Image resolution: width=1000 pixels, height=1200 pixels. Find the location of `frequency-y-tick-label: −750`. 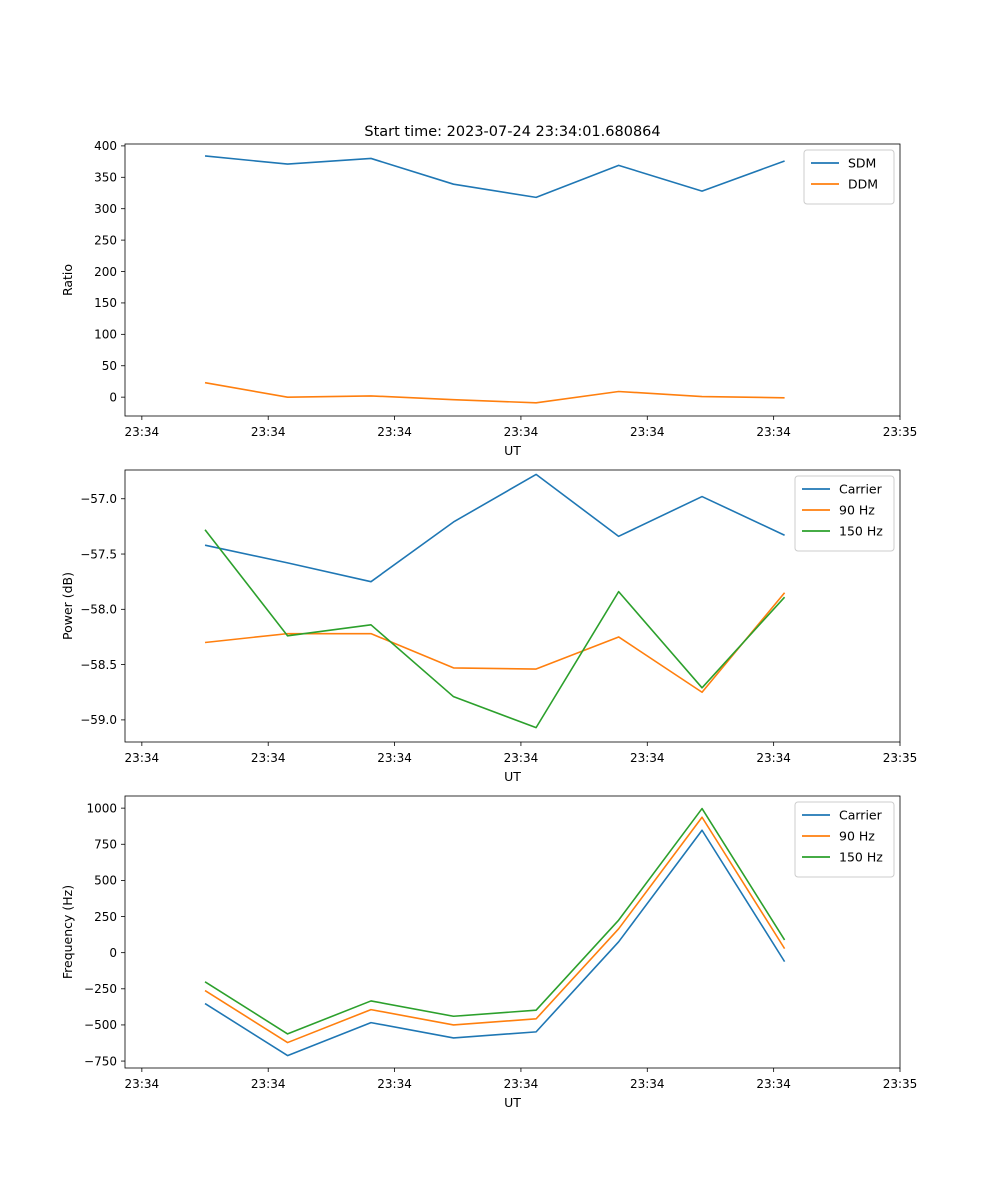

frequency-y-tick-label: −750 is located at coordinates (100, 1061).